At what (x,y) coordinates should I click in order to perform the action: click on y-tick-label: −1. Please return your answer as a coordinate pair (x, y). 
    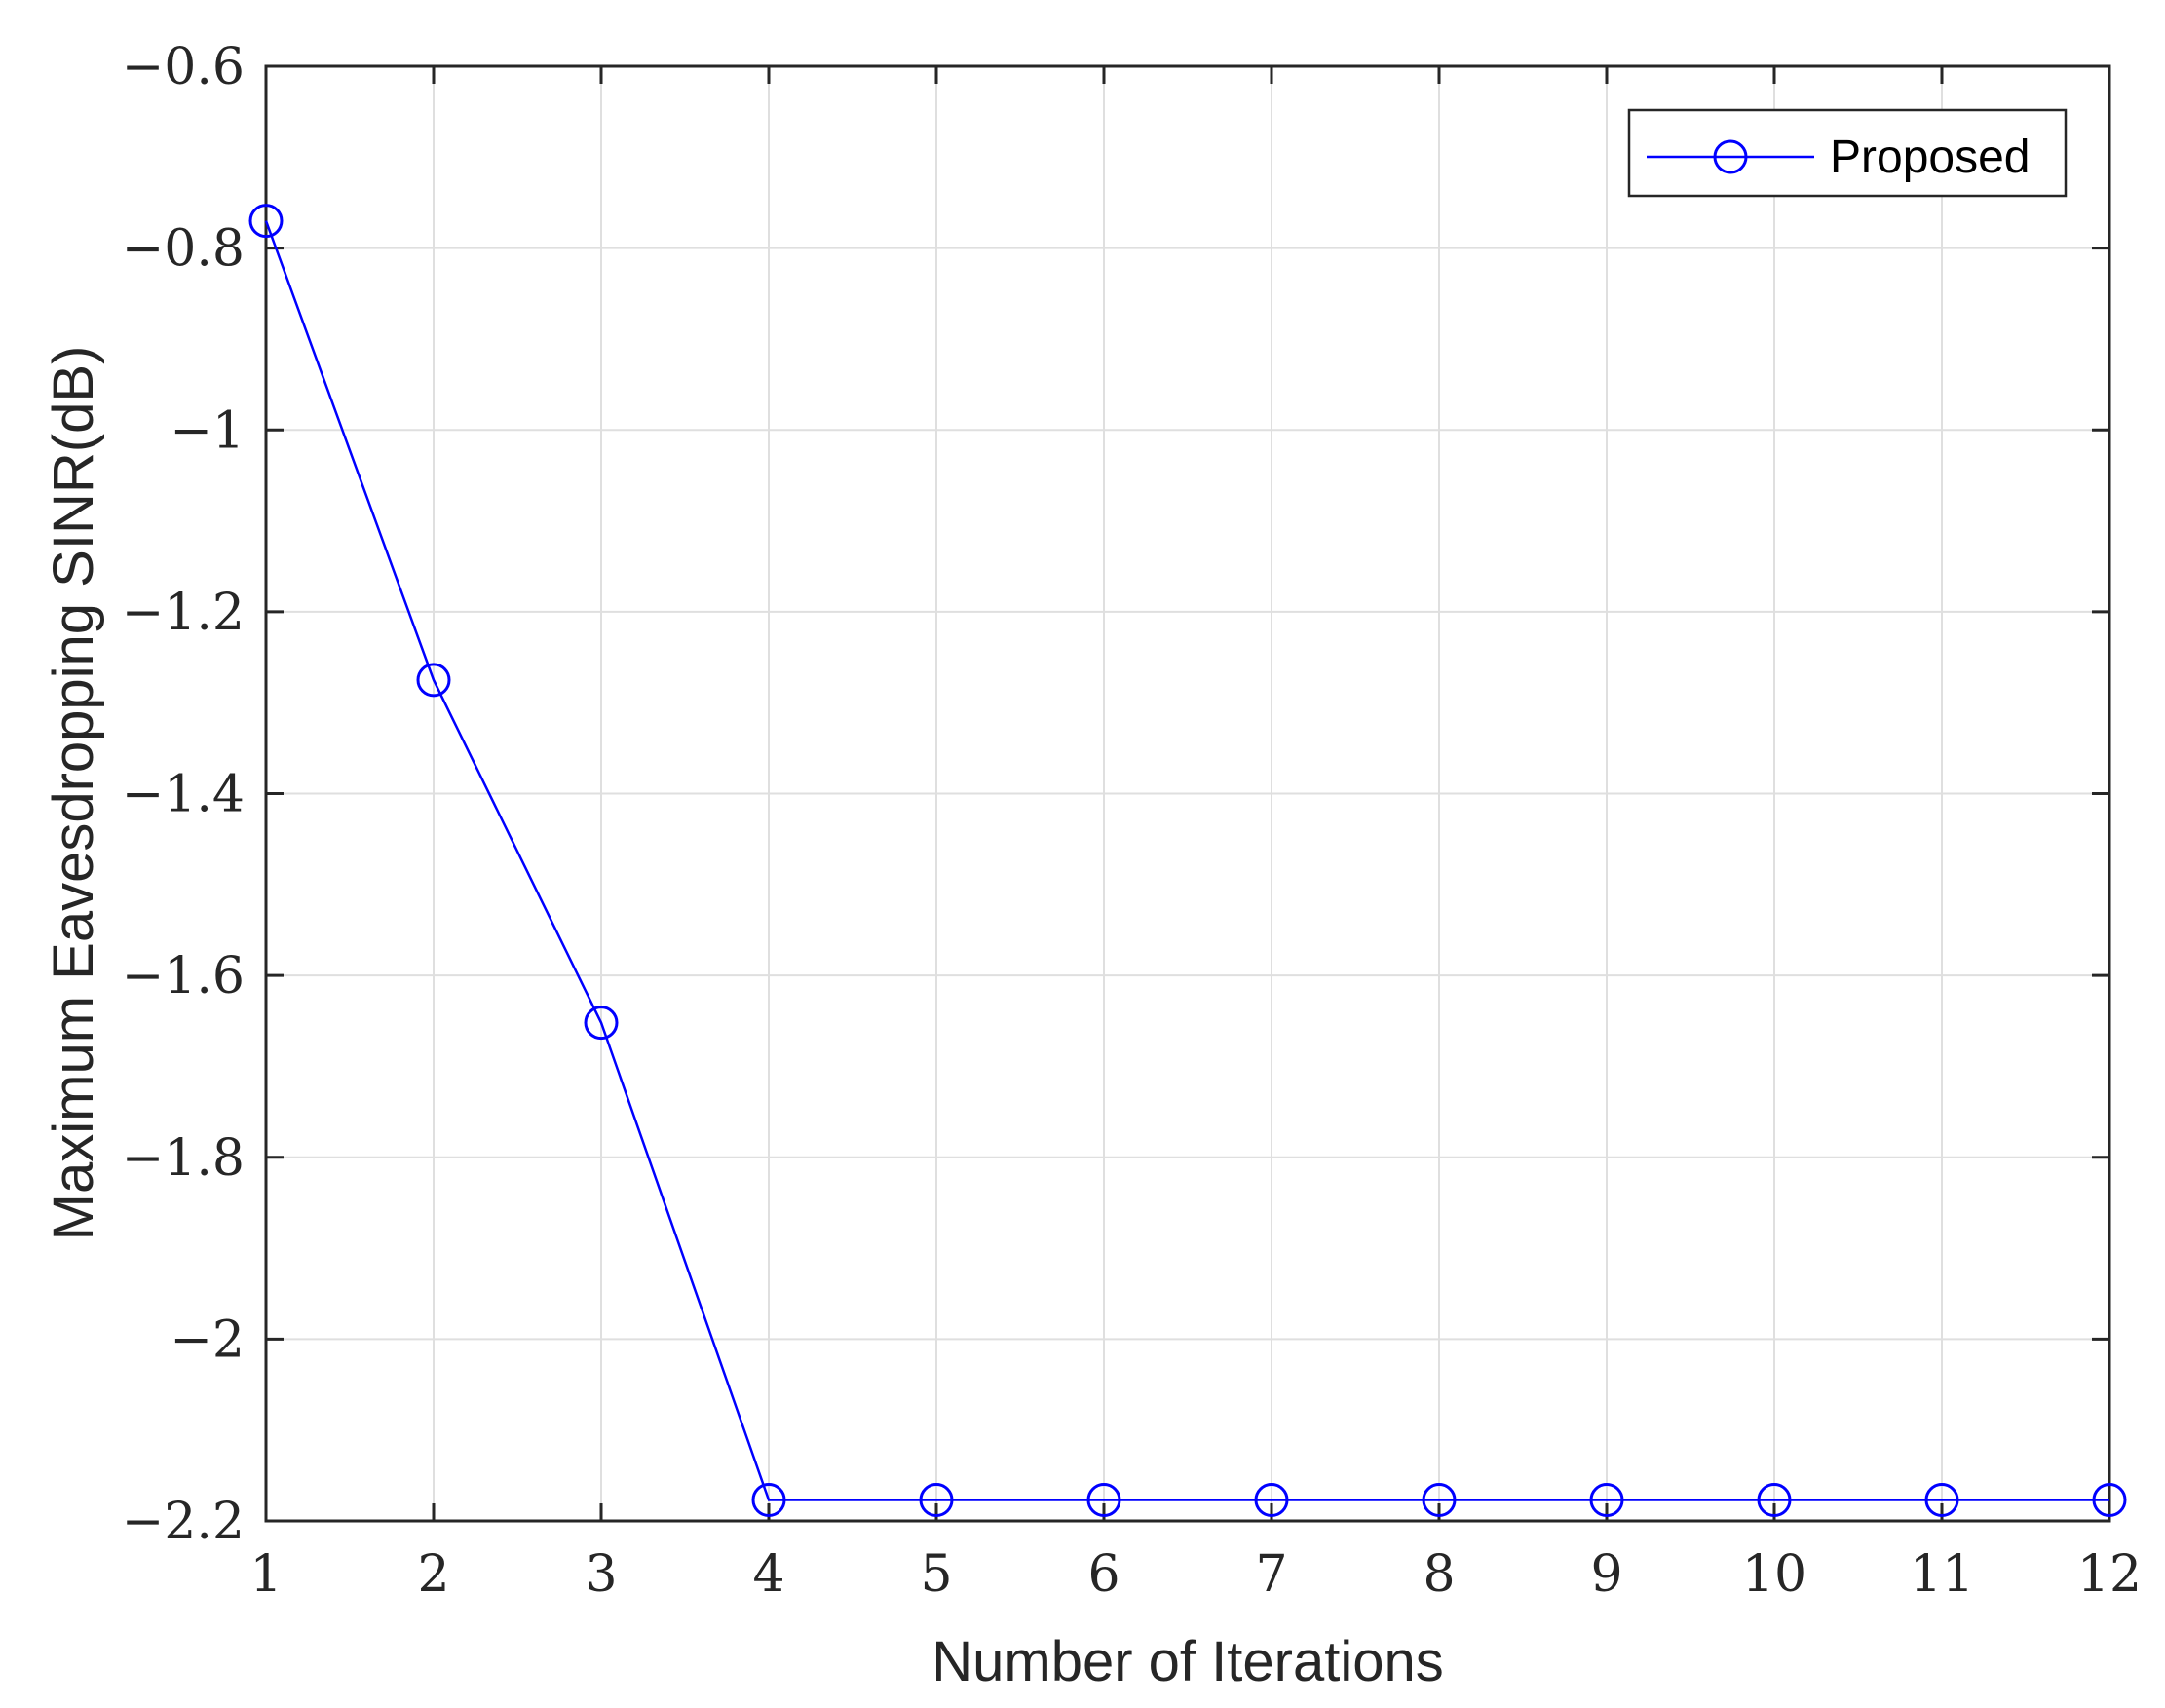
    Looking at the image, I should click on (207, 431).